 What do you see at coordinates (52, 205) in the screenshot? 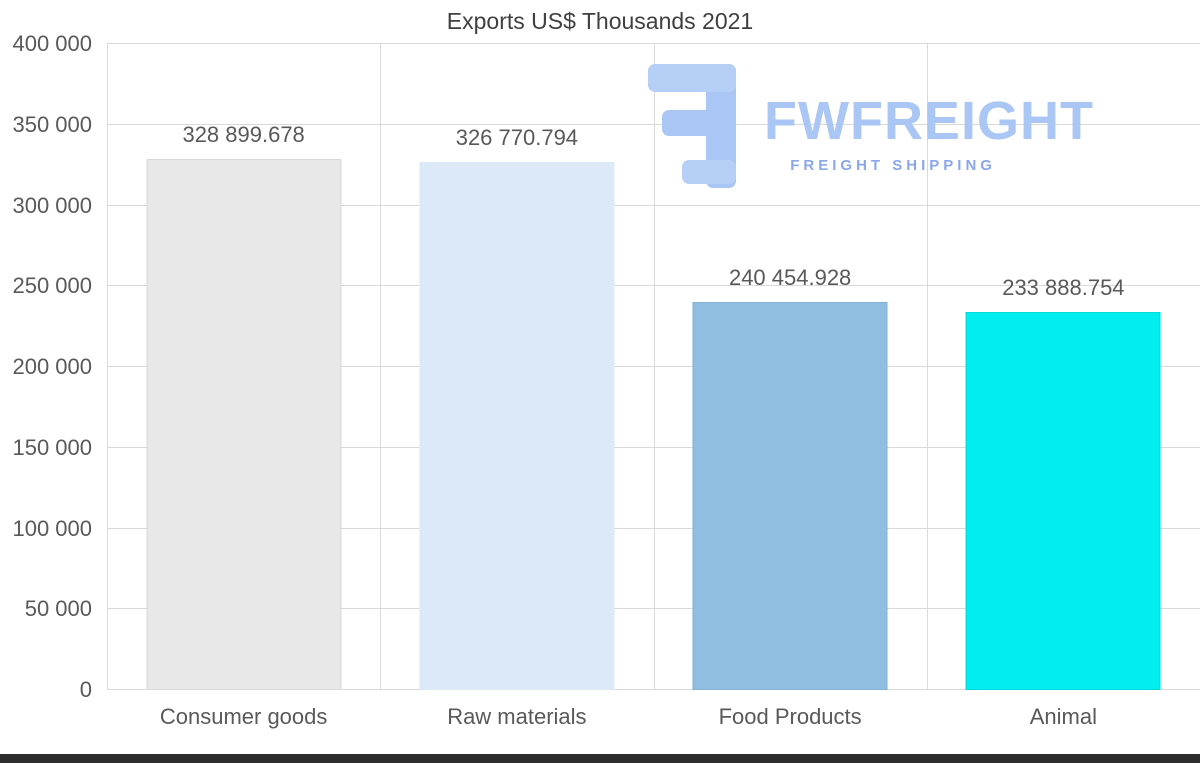
I see `y-tick-label: 300 000` at bounding box center [52, 205].